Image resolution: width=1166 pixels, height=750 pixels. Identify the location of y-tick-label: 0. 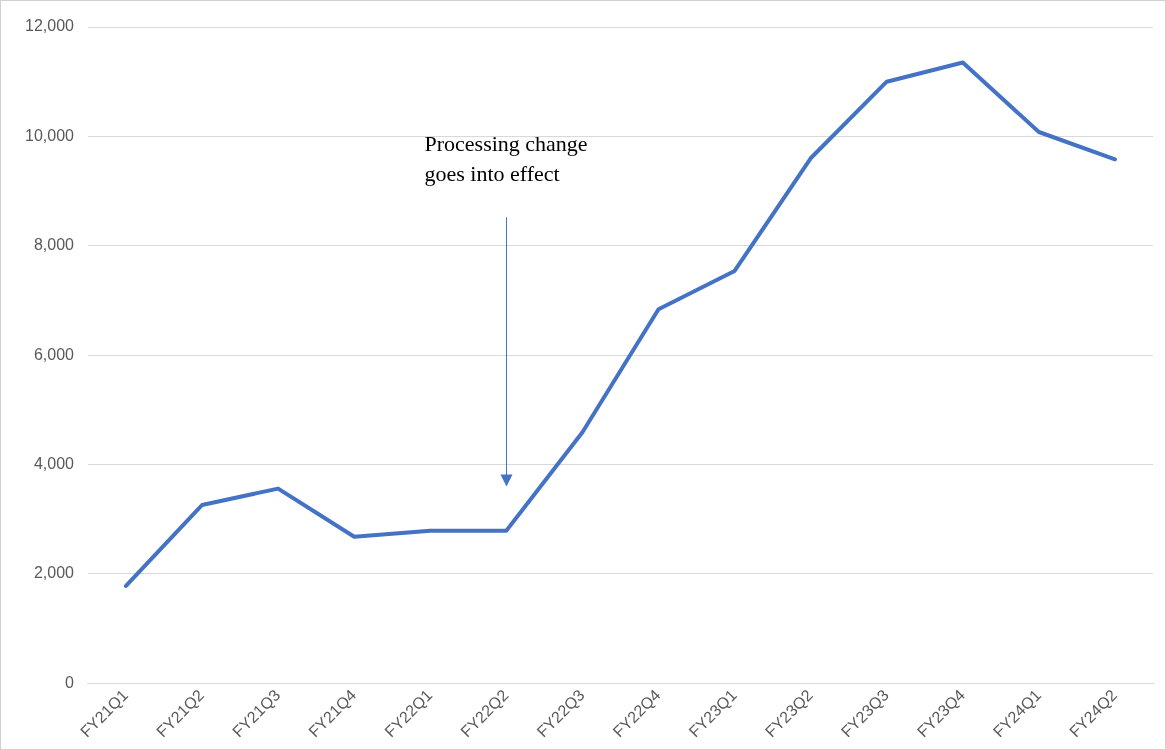
(70, 682).